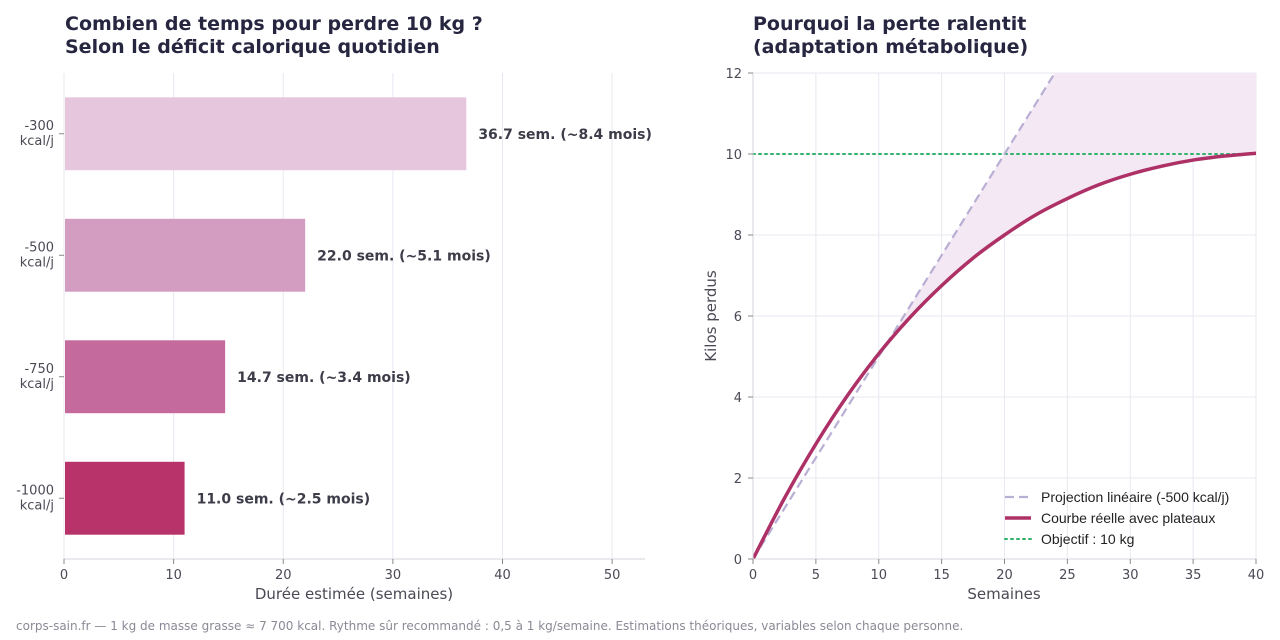 Image resolution: width=1280 pixels, height=640 pixels. Describe the element at coordinates (738, 560) in the screenshot. I see `right-y-tick-label: 0` at that location.